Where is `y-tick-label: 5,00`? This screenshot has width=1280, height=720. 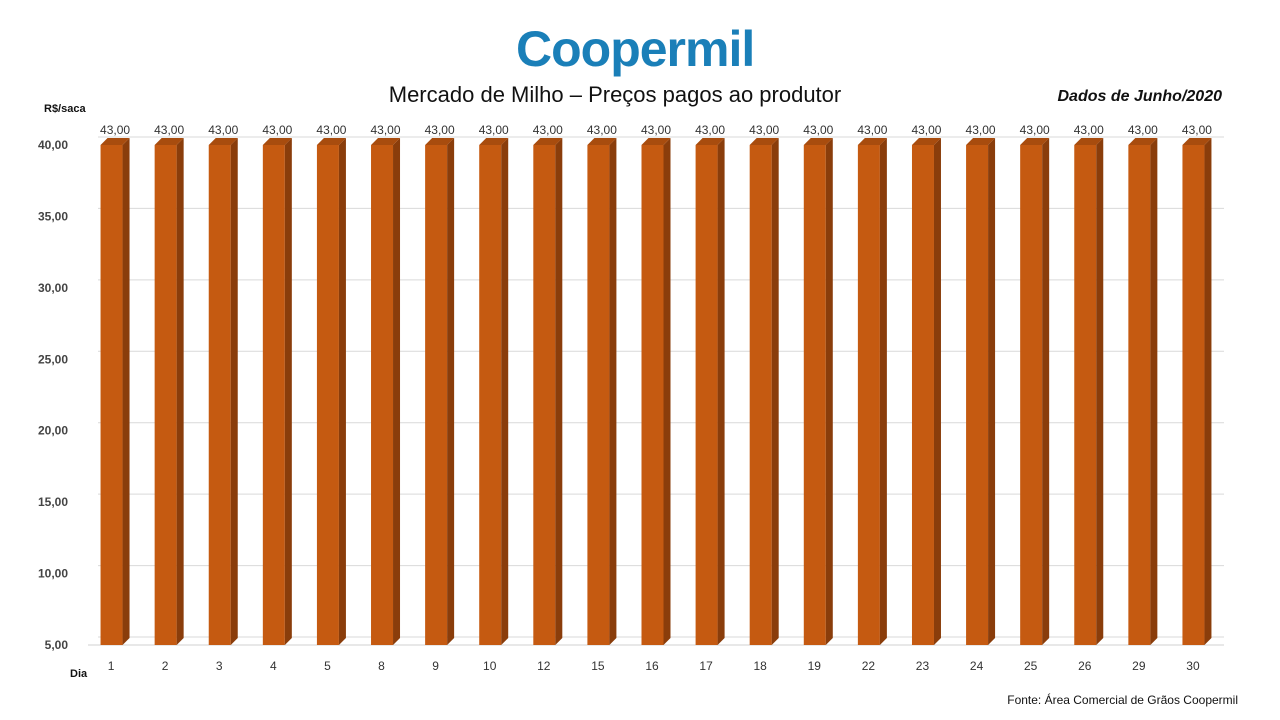
y-tick-label: 5,00 is located at coordinates (57, 645).